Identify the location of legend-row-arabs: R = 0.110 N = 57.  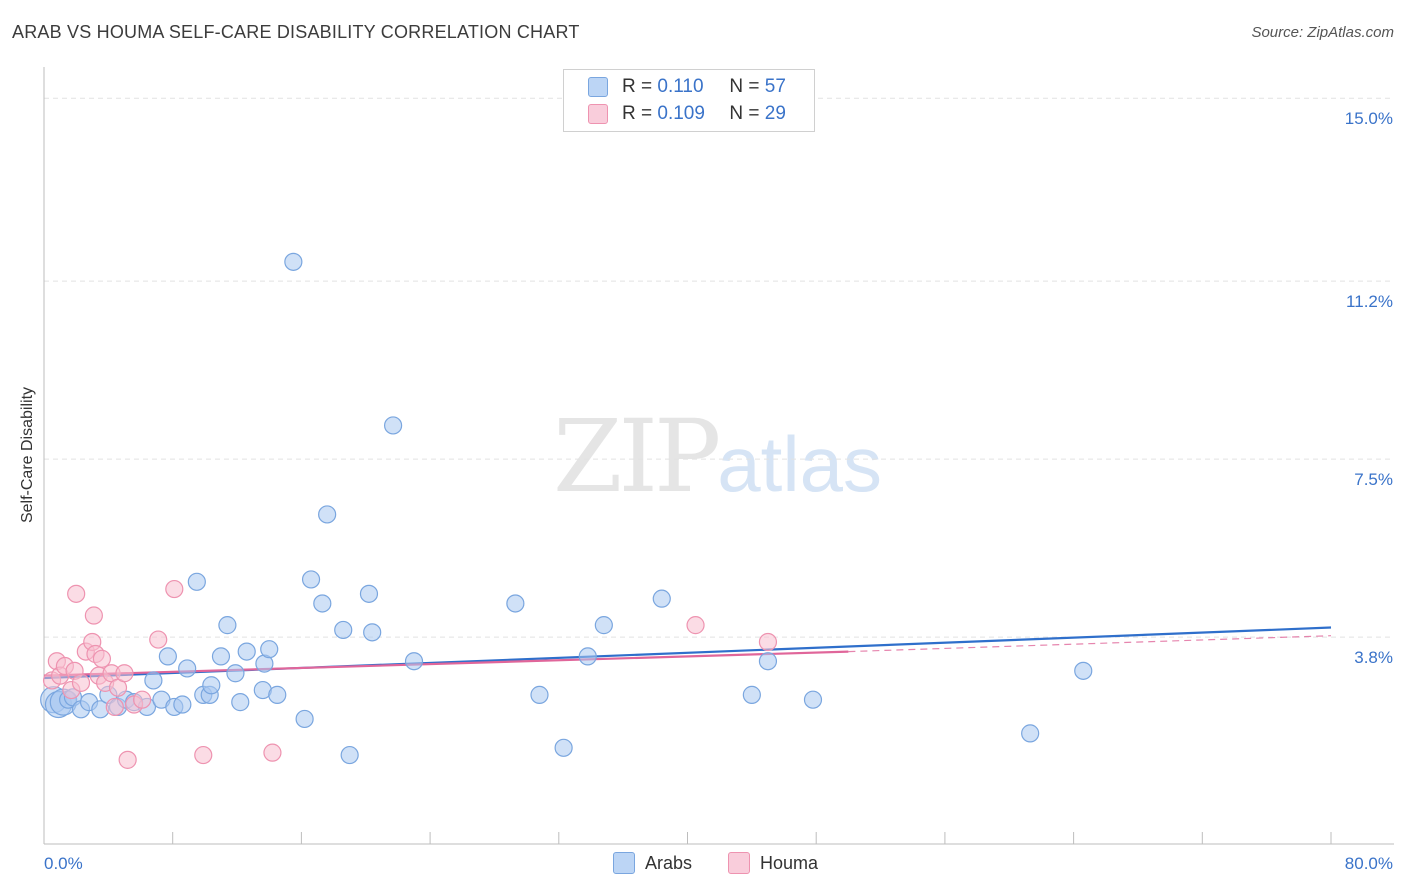
(687, 87).